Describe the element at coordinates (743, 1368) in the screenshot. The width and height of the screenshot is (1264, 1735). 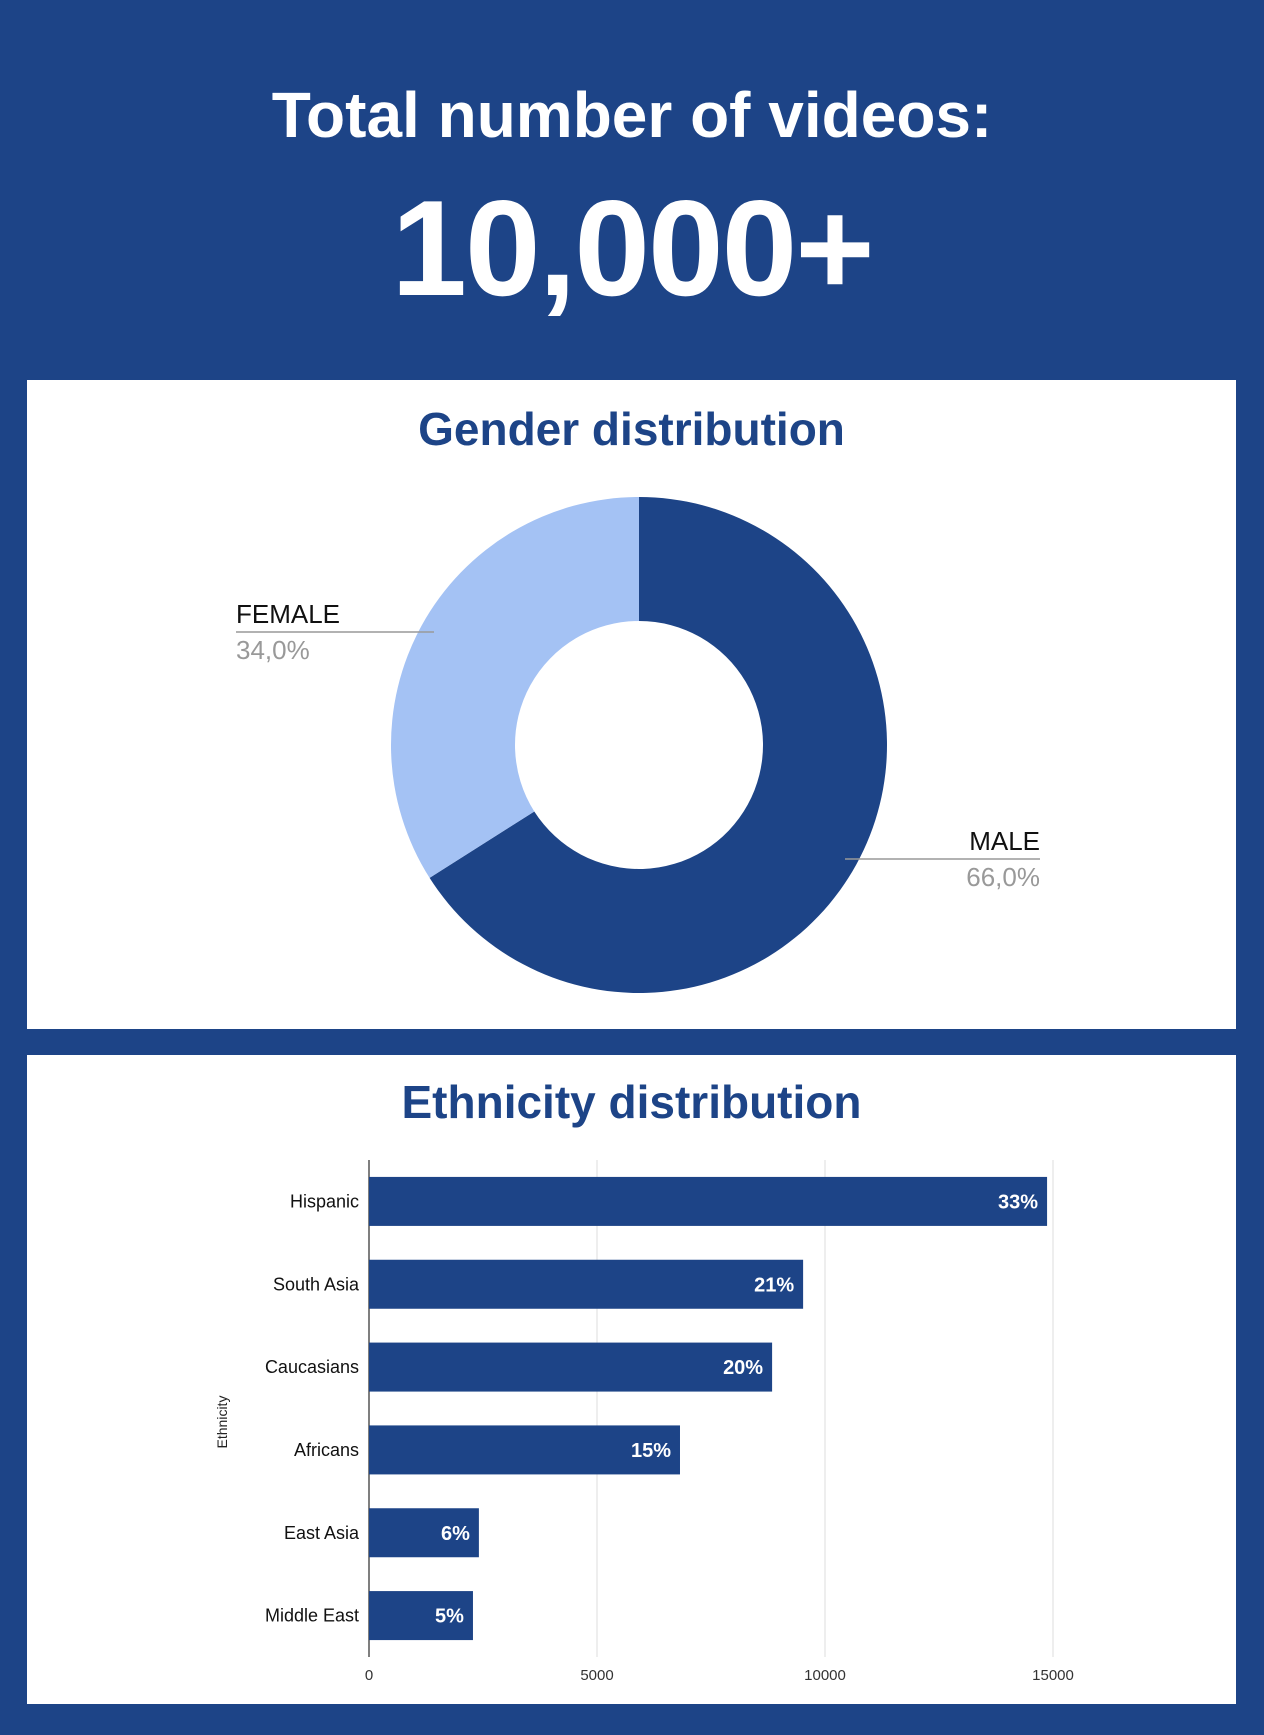
I see `bar-data-label: 20%` at that location.